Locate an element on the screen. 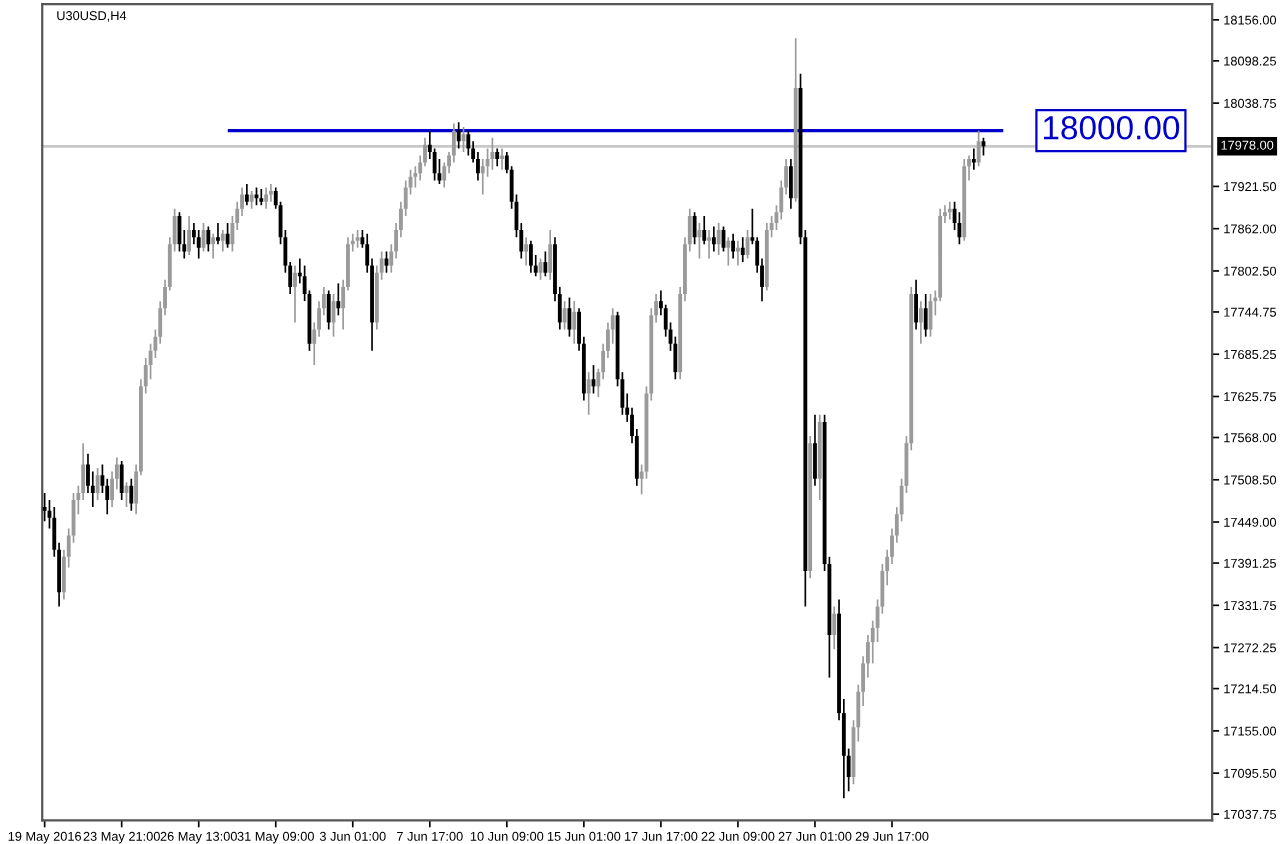 The height and width of the screenshot is (844, 1280). ref-line-label: 18000.00 is located at coordinates (1111, 128).